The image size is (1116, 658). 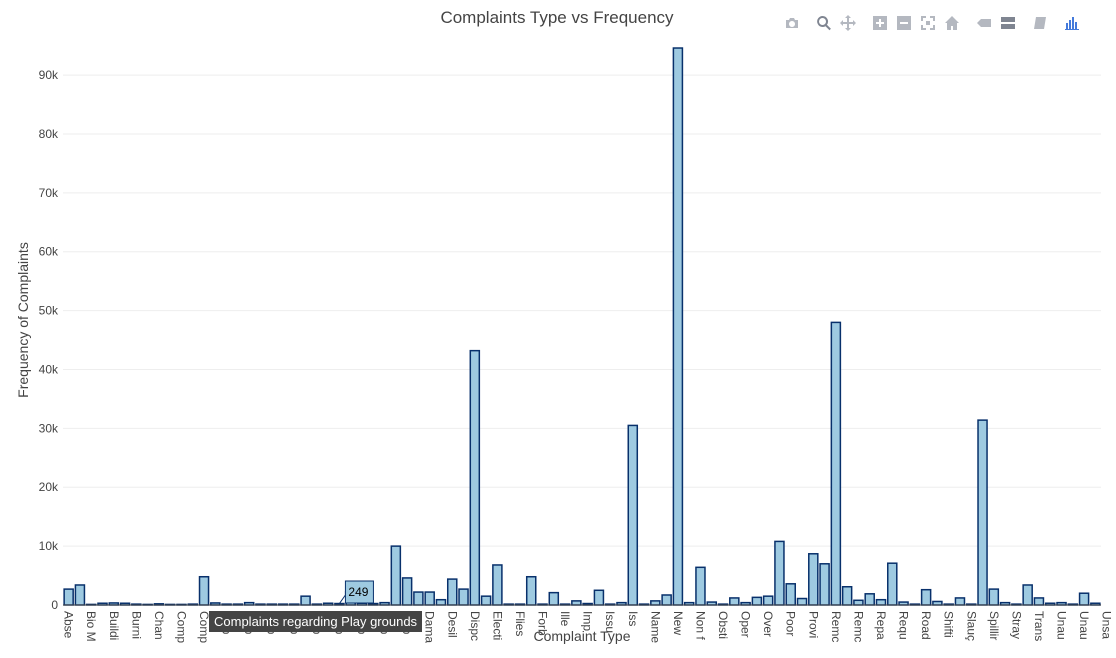 I want to click on x-tick-label: Ille, so click(x=565, y=619).